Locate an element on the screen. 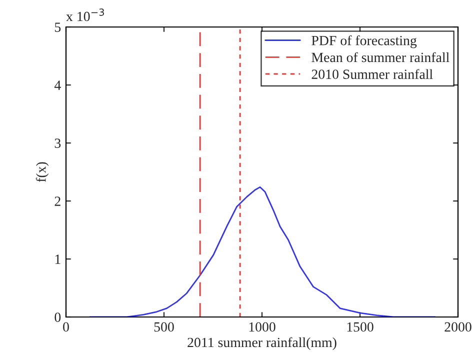 The width and height of the screenshot is (472, 357). x-tick-label: 2000 is located at coordinates (458, 327).